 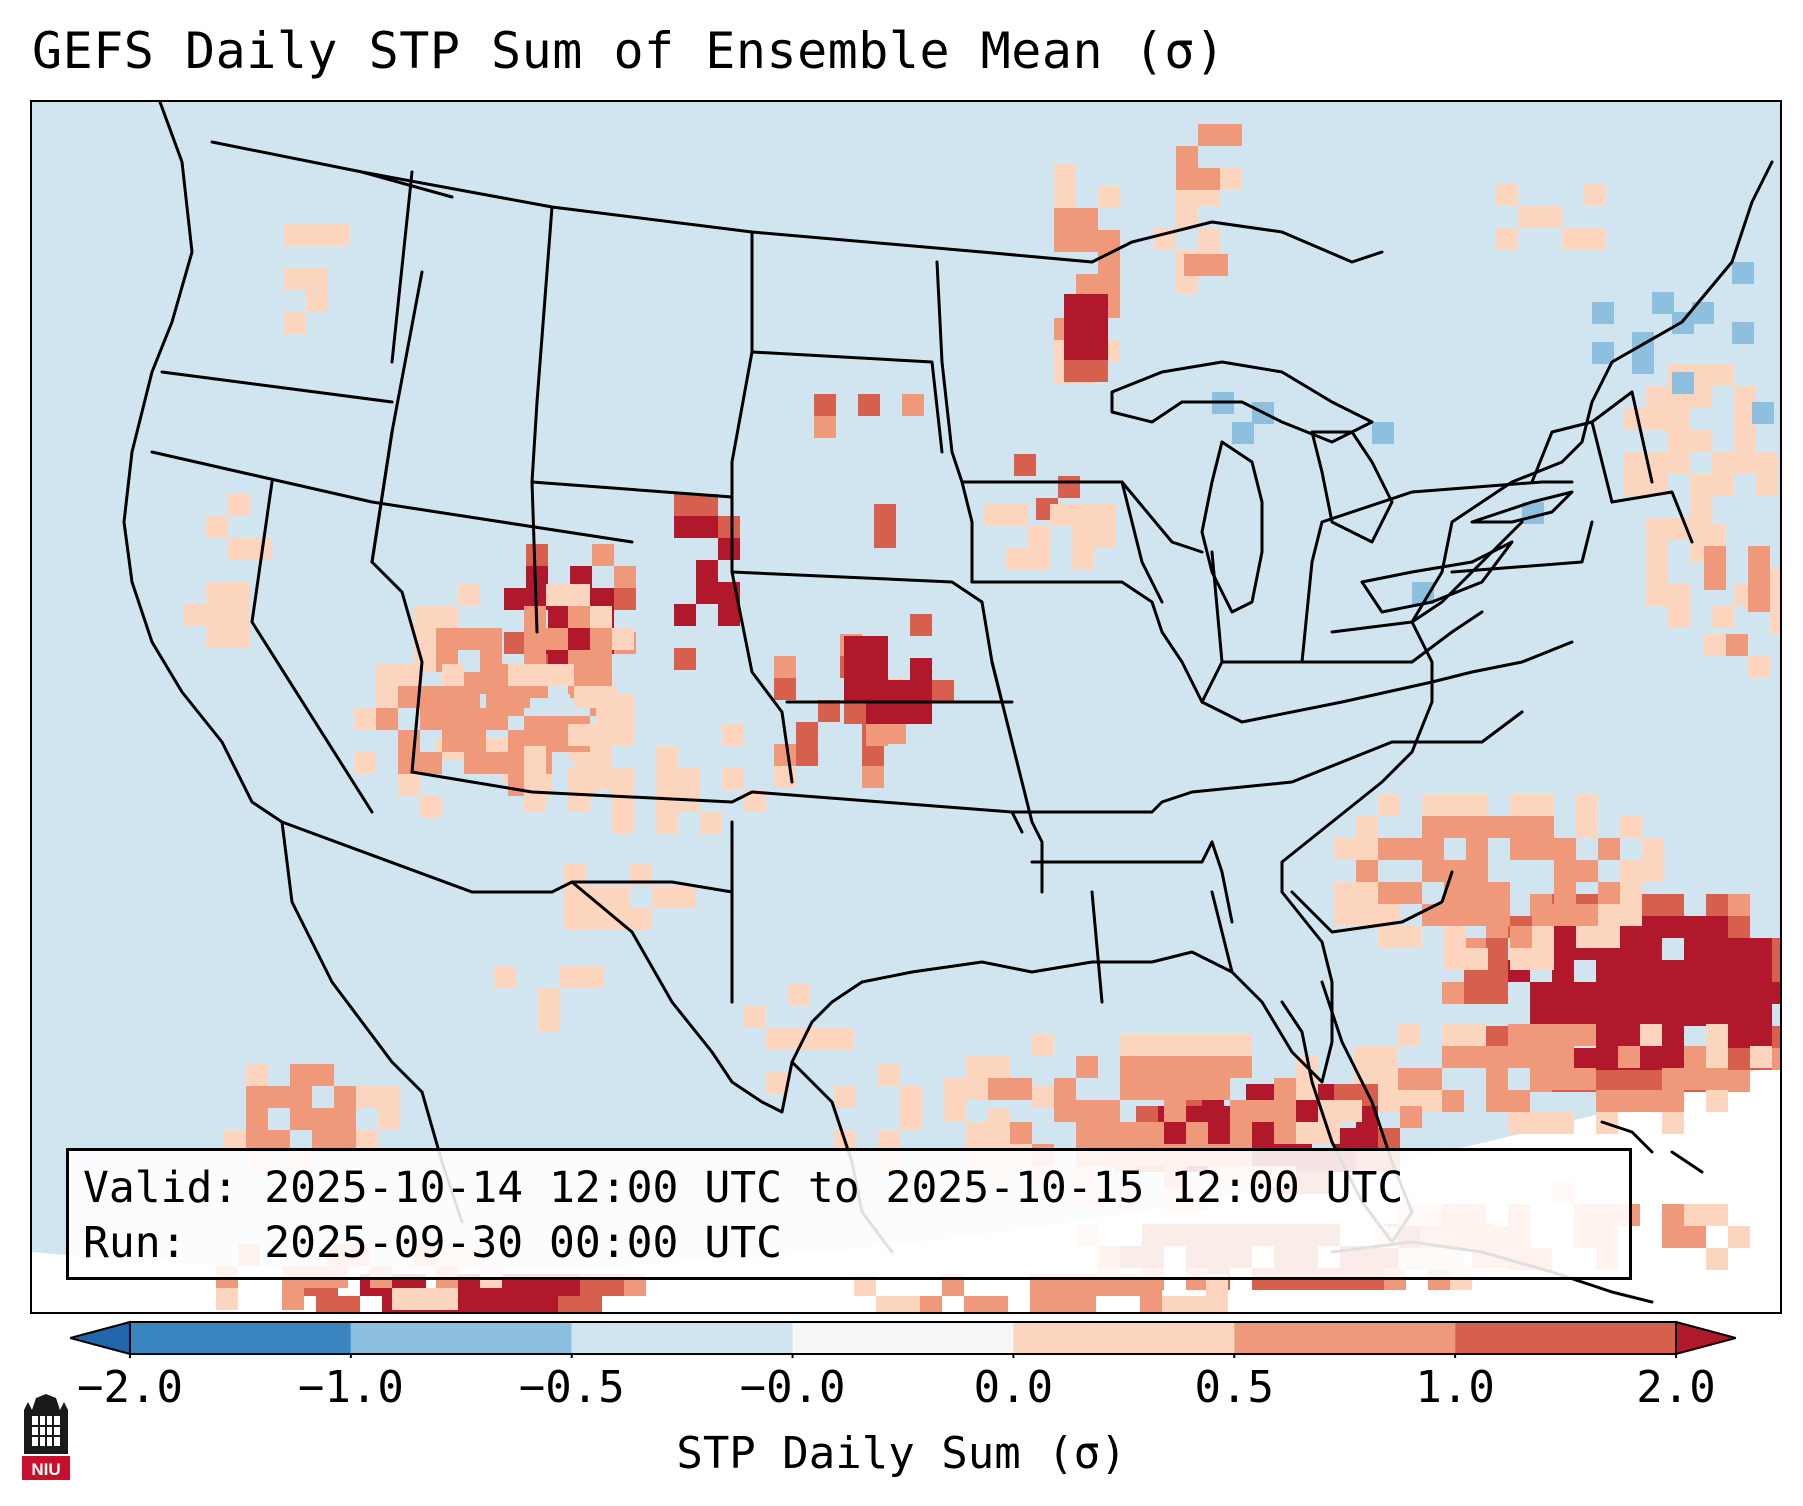 What do you see at coordinates (903, 1339) in the screenshot?
I see `colorbar` at bounding box center [903, 1339].